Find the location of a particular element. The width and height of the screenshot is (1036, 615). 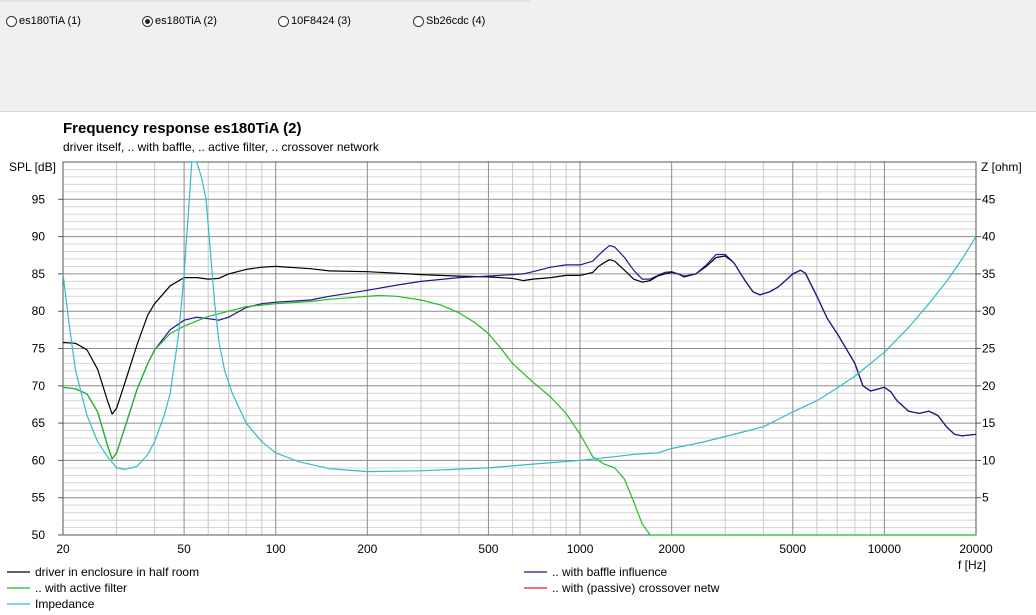

x-tick-label: 500 is located at coordinates (488, 549).